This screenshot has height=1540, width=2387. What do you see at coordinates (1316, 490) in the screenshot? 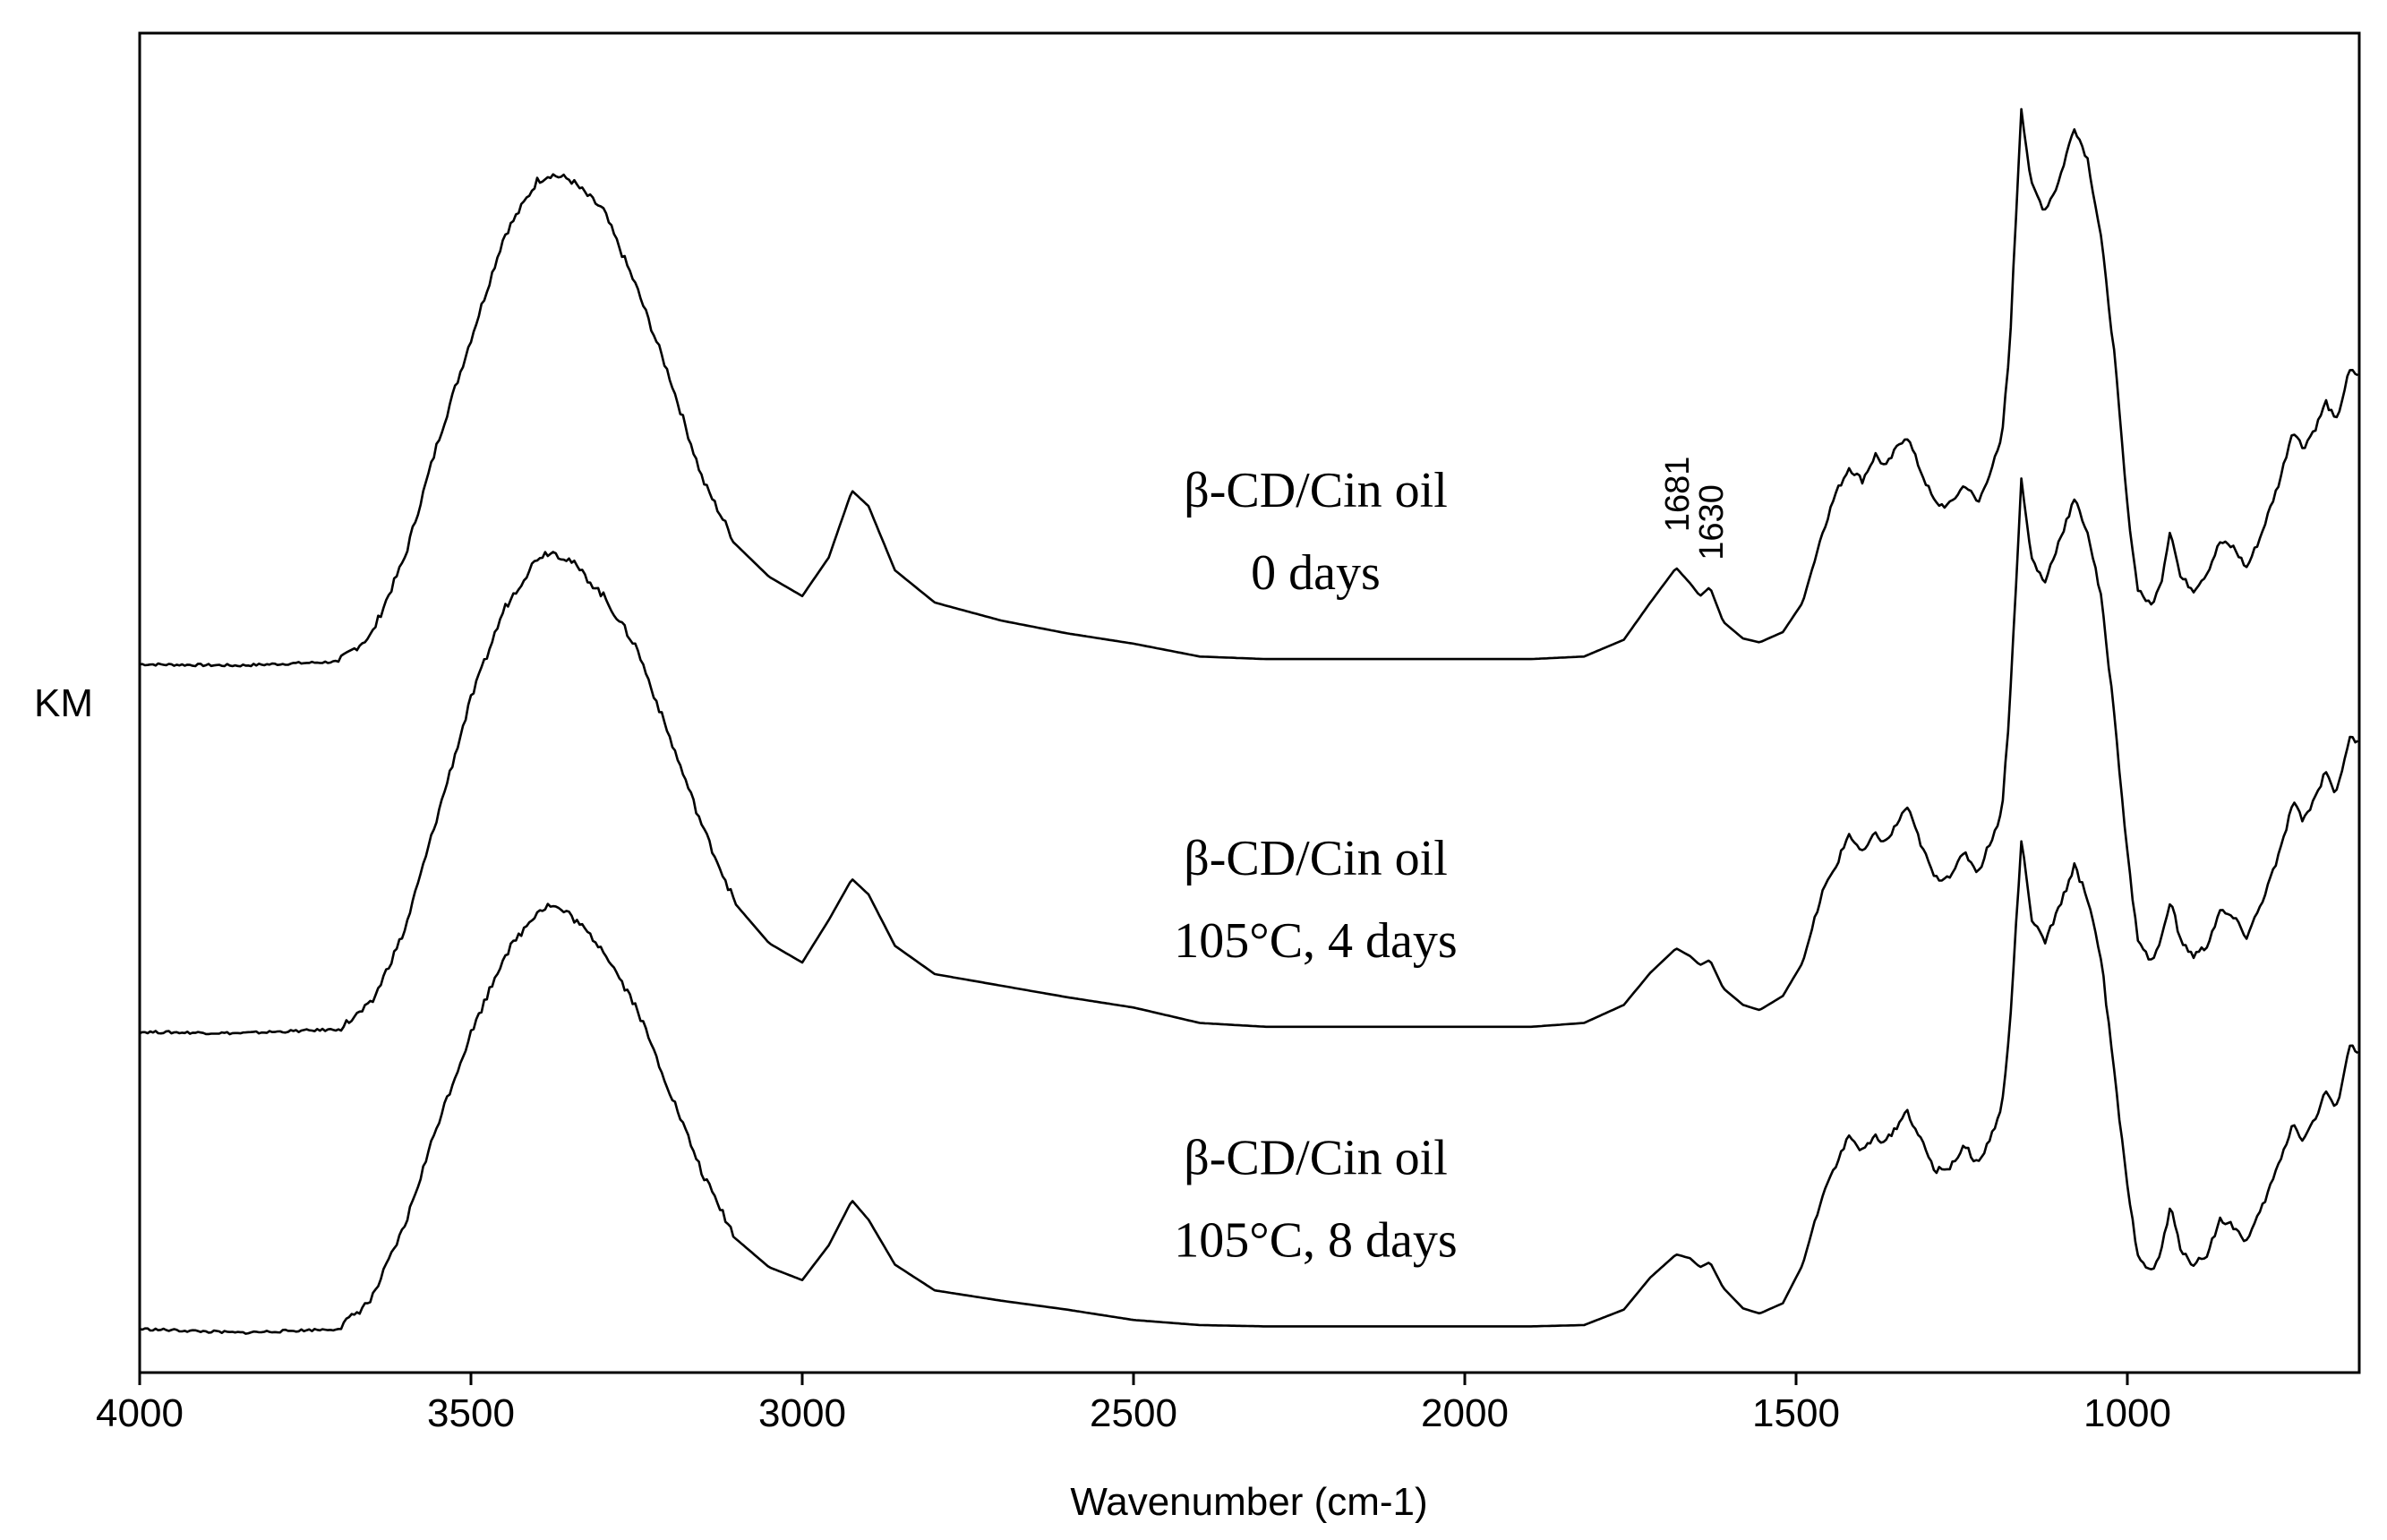
I see `series-1-label-line-1: β-CD/Cin oil` at bounding box center [1316, 490].